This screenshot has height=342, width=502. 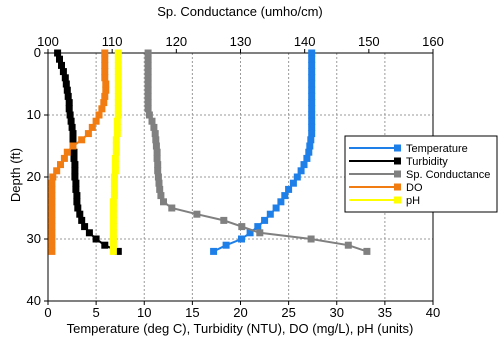 What do you see at coordinates (408, 149) in the screenshot?
I see `legend-entry-temperature: Temperature` at bounding box center [408, 149].